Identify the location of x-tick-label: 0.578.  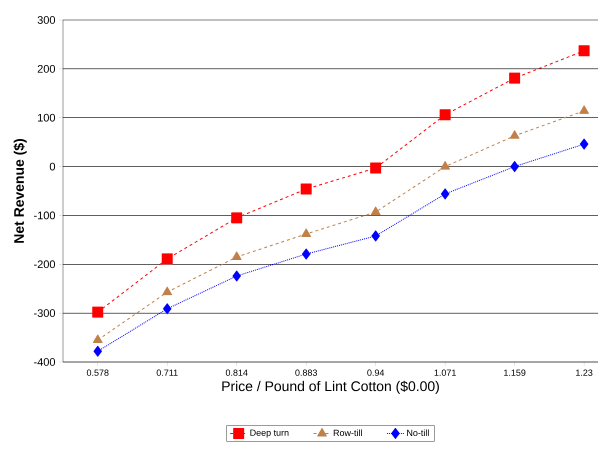
(97, 373).